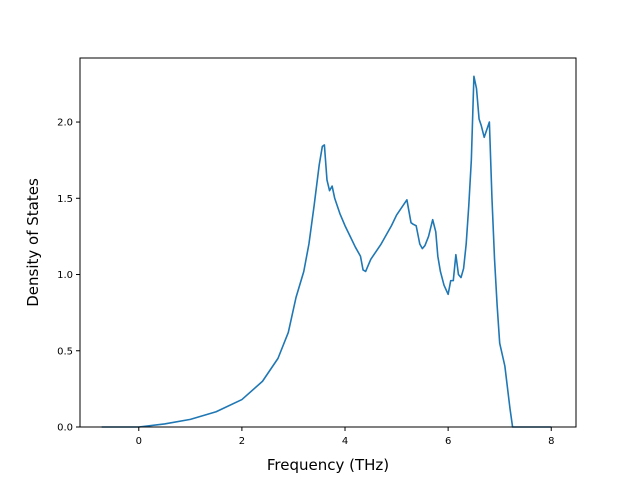 This screenshot has width=640, height=480. What do you see at coordinates (448, 441) in the screenshot?
I see `x-tick-label: 6` at bounding box center [448, 441].